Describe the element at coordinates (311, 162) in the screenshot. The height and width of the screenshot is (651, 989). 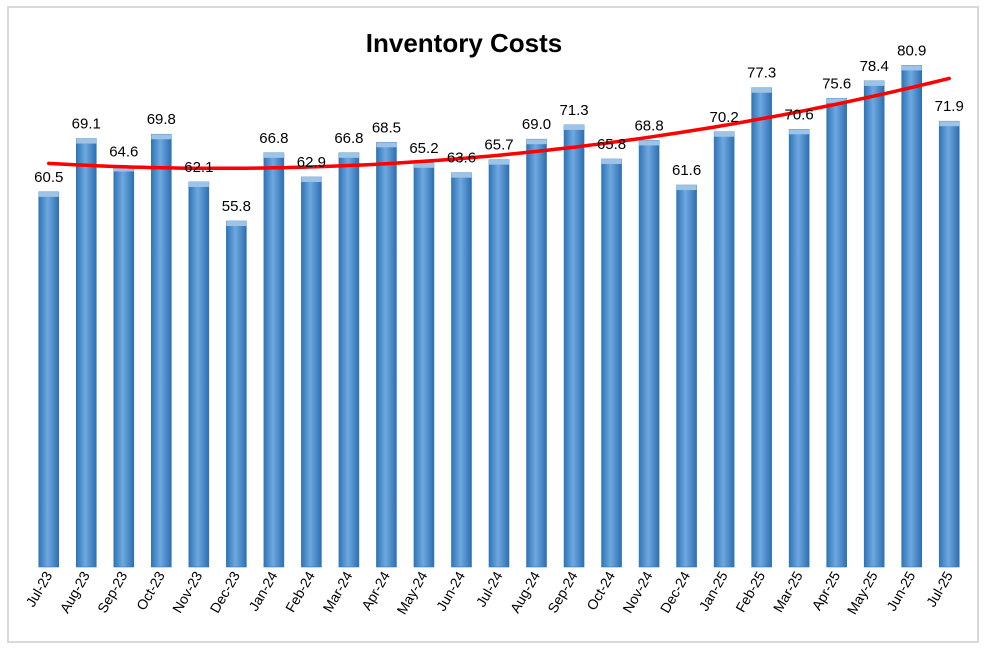
I see `value-label-Feb-24: 62.9` at that location.